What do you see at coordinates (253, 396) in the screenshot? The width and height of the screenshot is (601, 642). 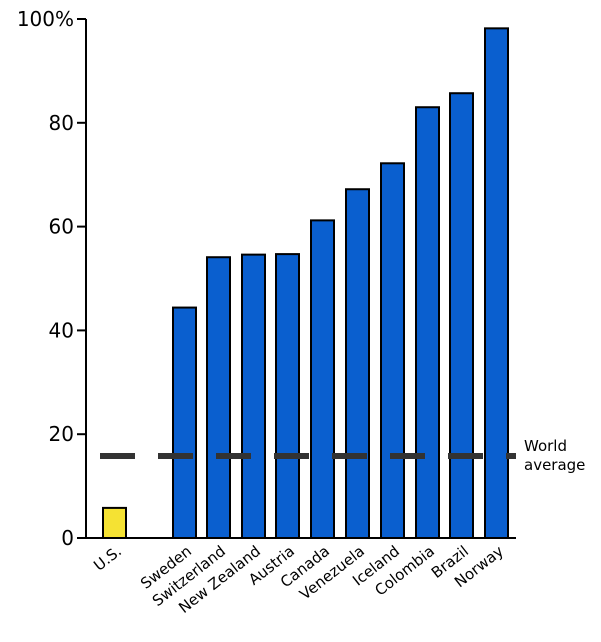 I see `bar-new-zealand` at bounding box center [253, 396].